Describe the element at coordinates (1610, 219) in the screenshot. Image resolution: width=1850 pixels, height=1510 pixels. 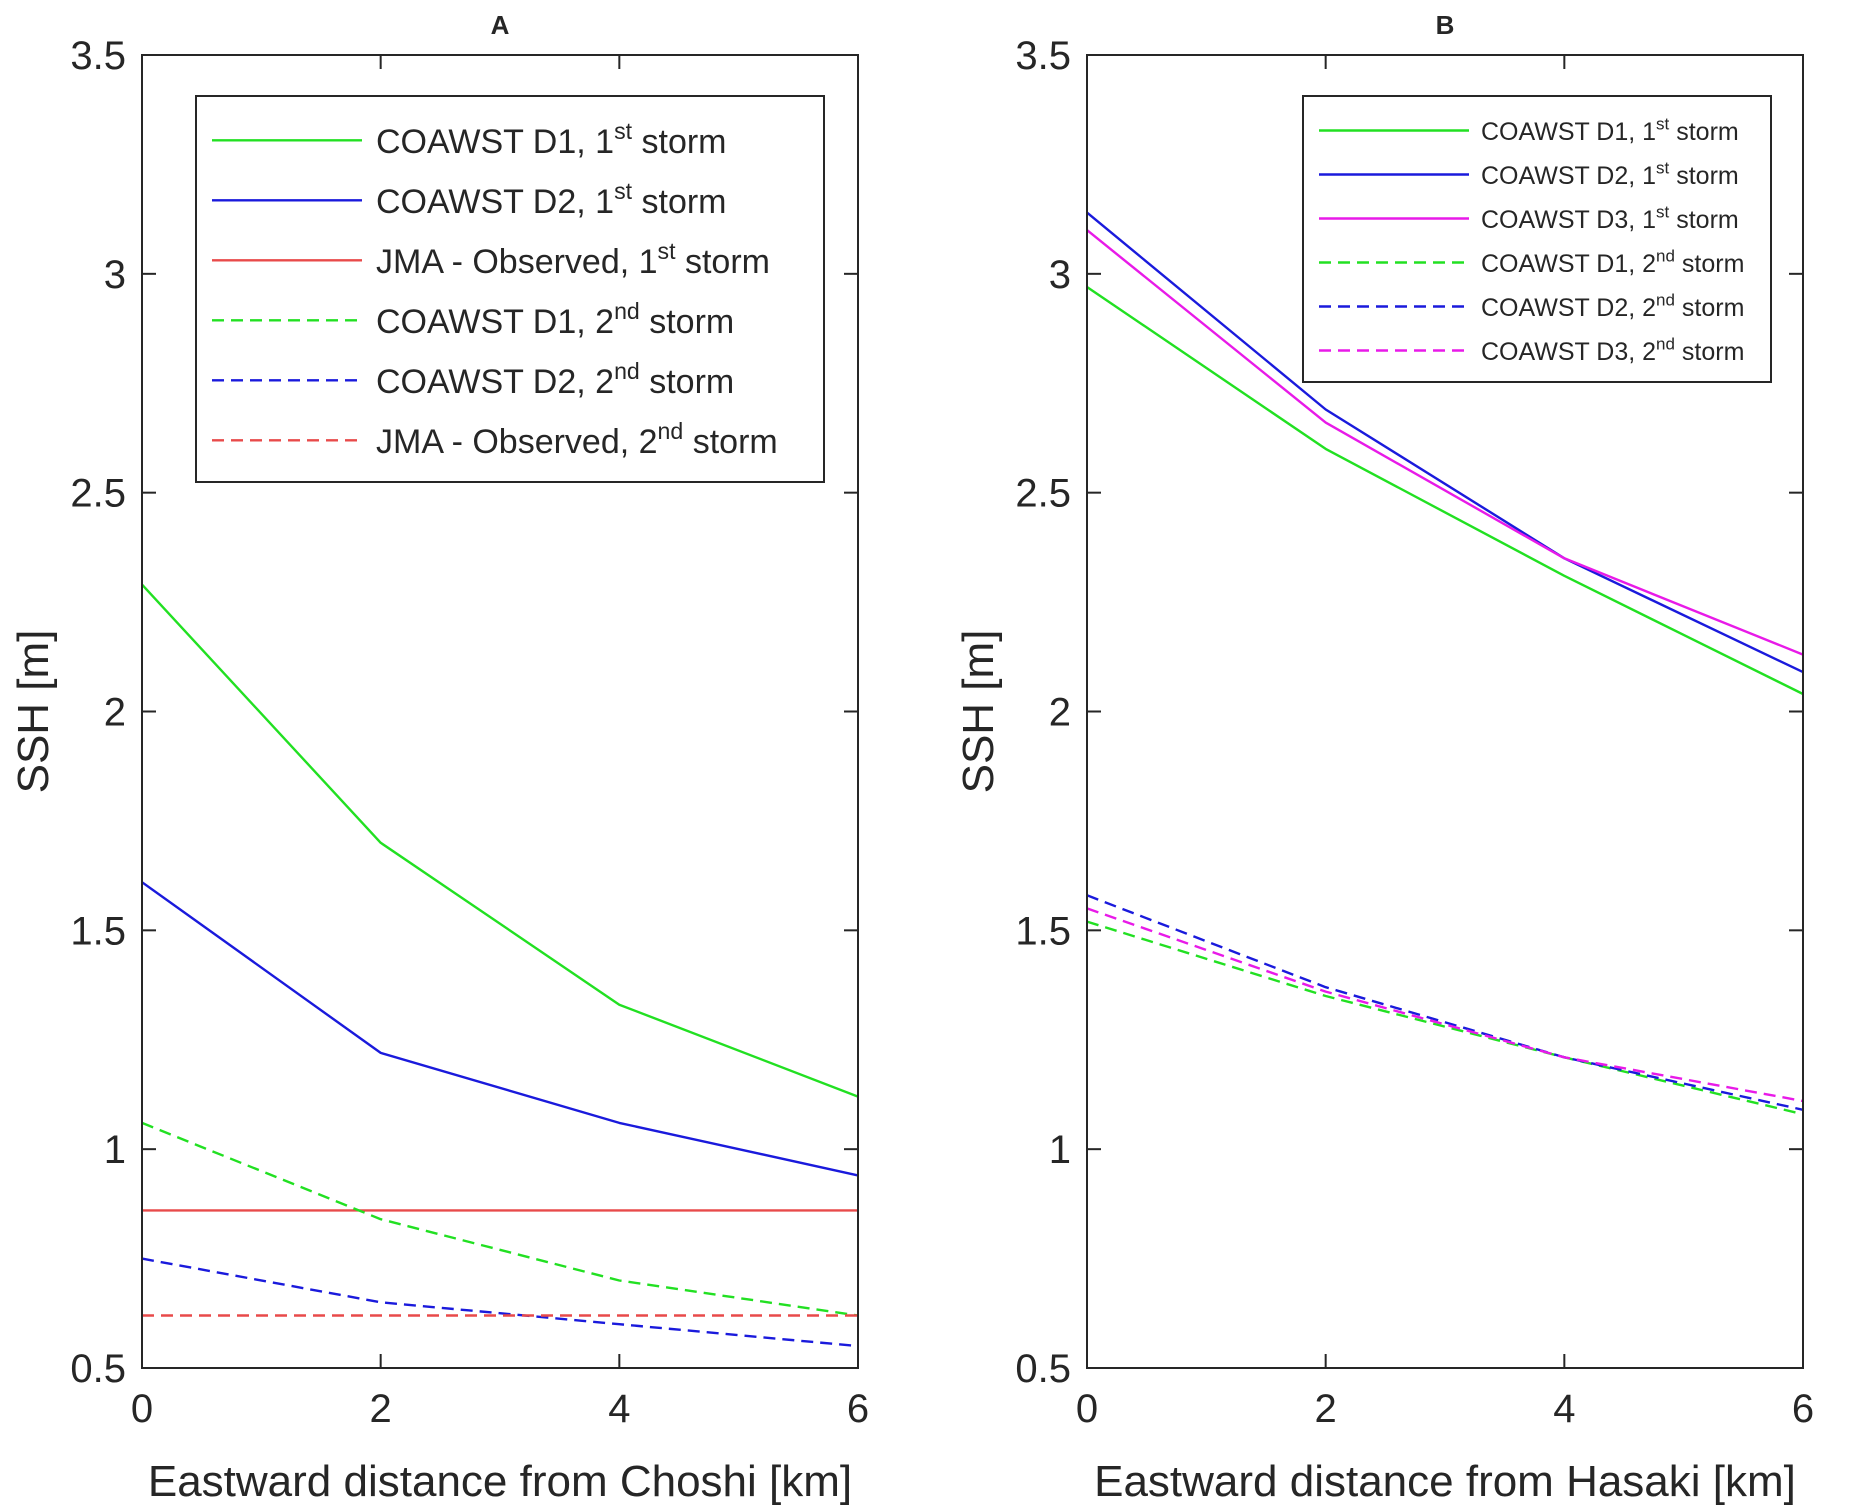
I see `legend-entry: COAWST D3, 1st storm` at that location.